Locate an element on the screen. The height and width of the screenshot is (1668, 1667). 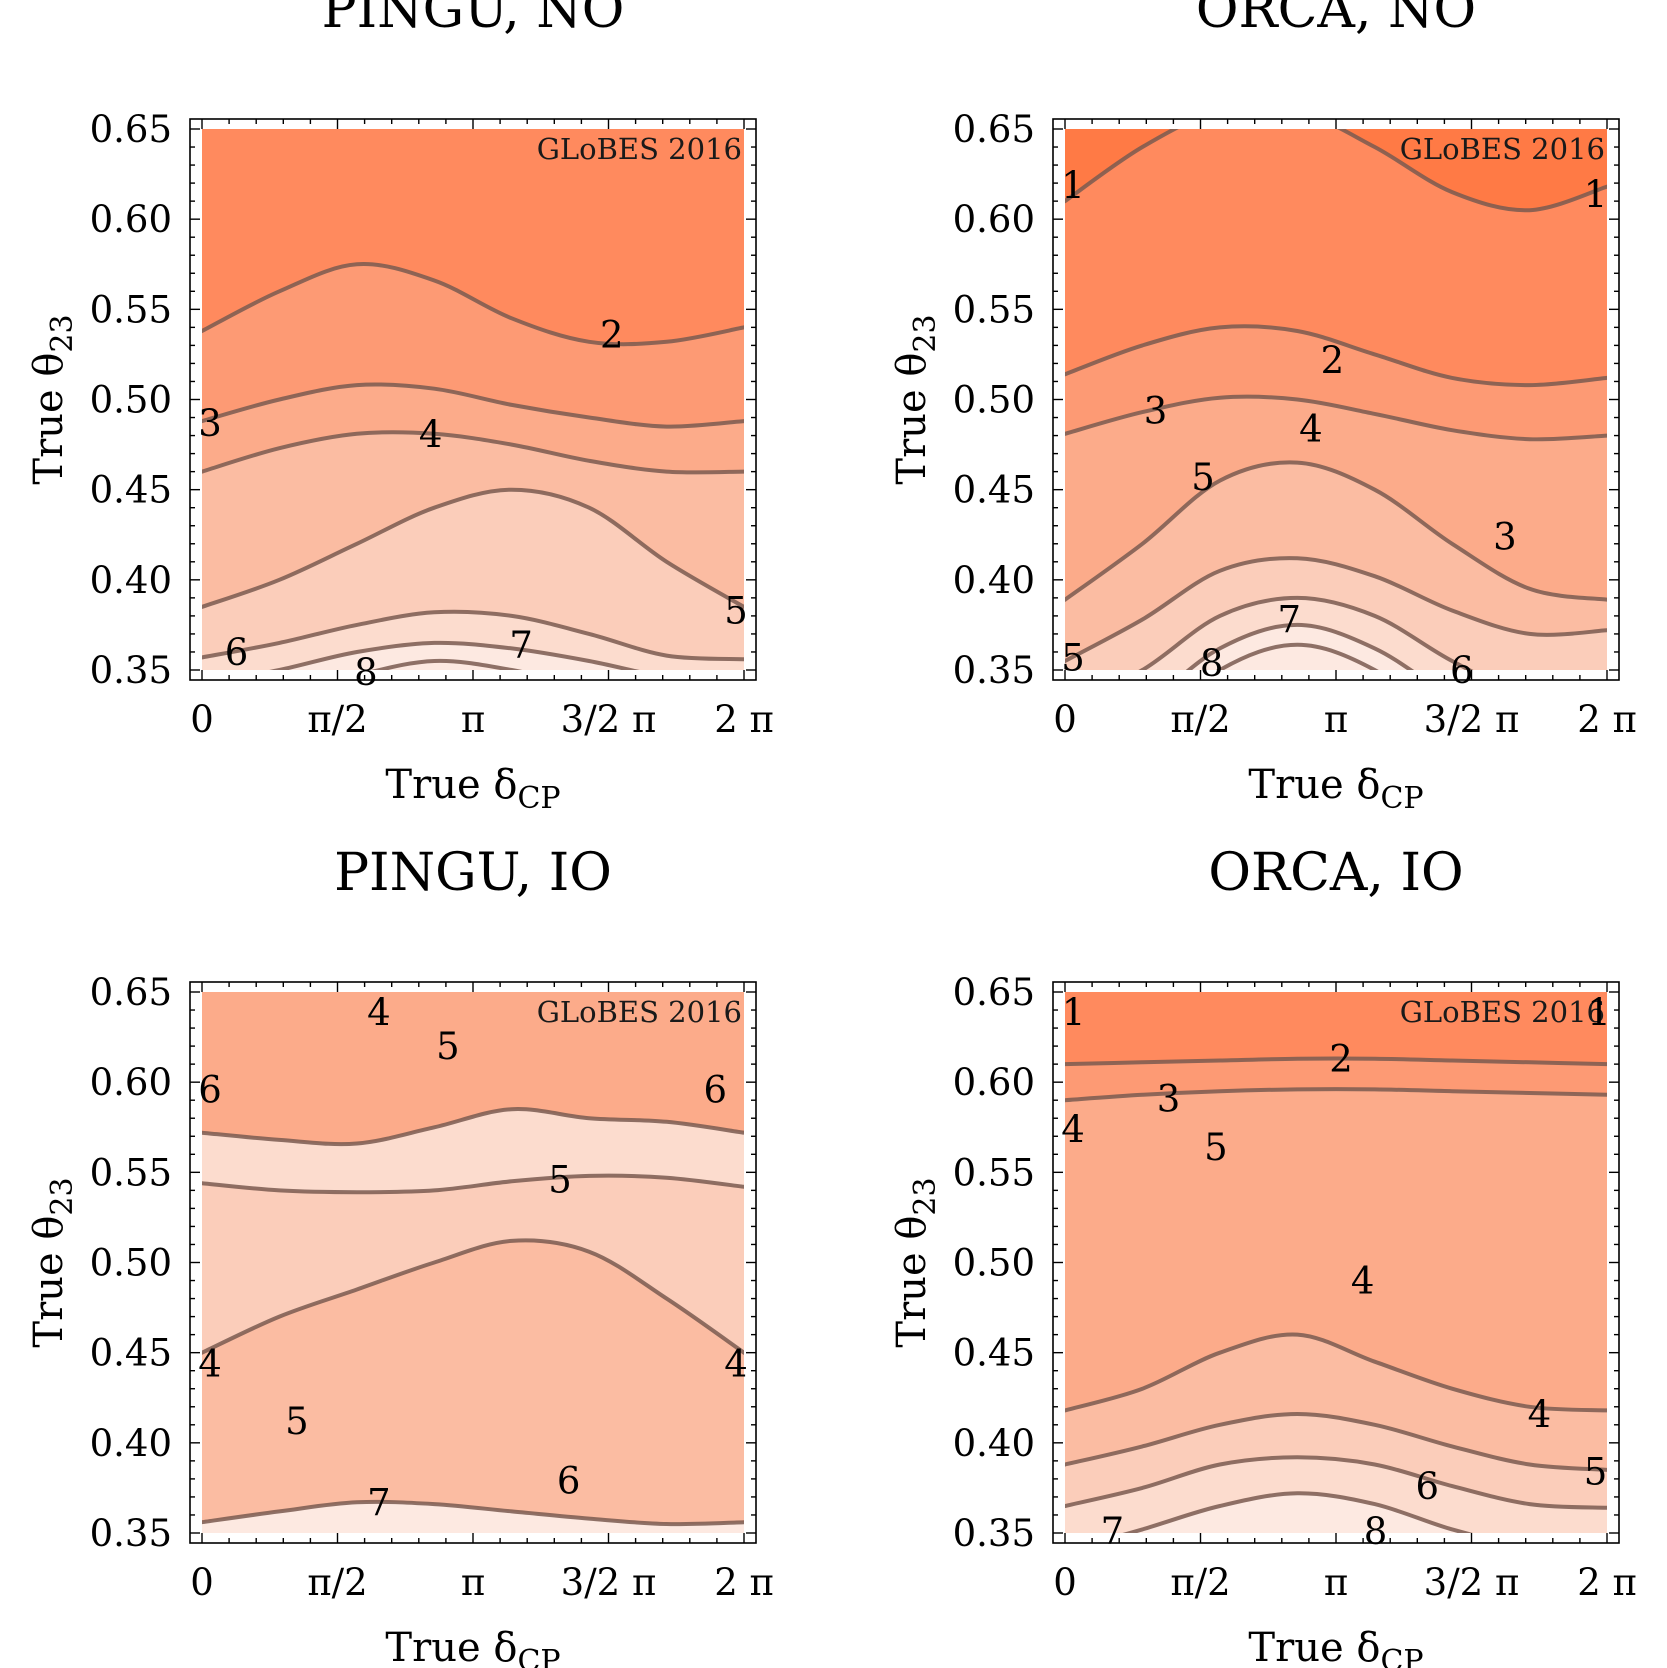
y-axis-label: True θ23 is located at coordinates (53, 1262).